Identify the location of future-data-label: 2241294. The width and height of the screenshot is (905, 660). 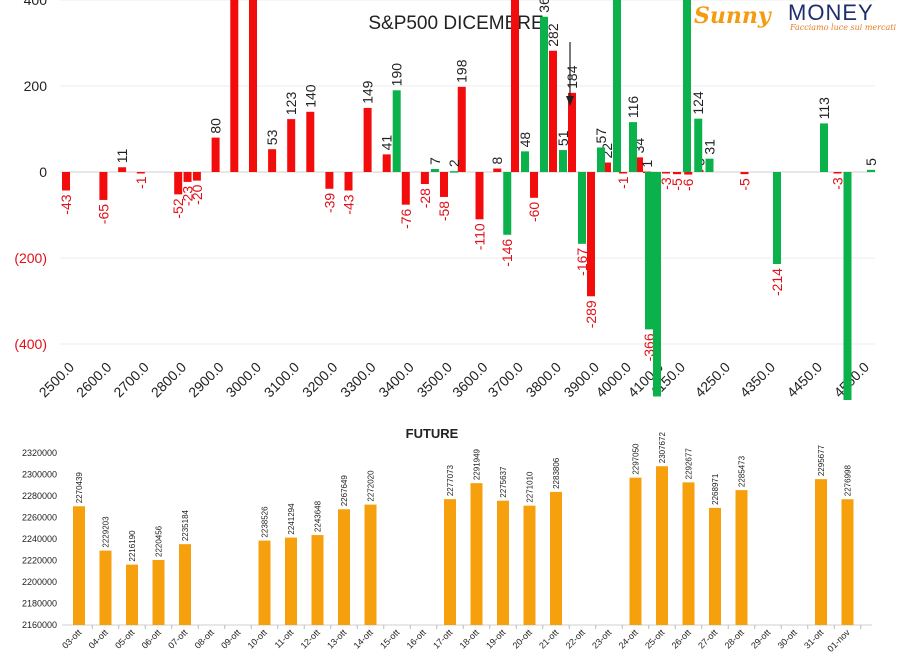
(291, 519).